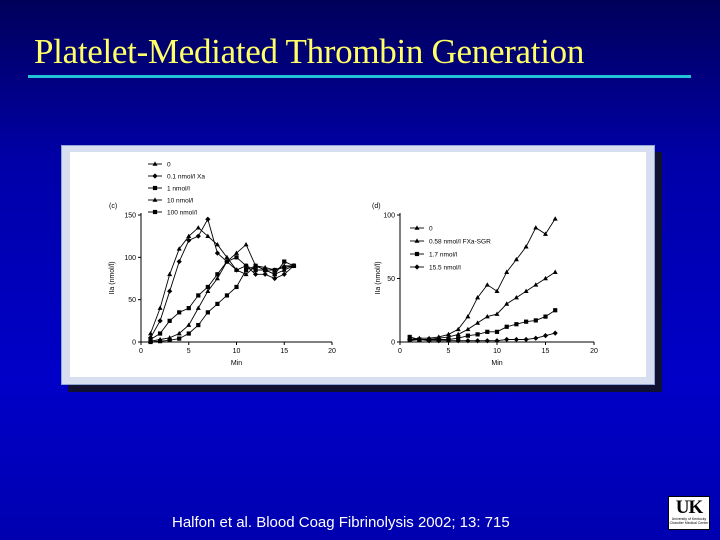 Image resolution: width=720 pixels, height=540 pixels. I want to click on c1-legend-2-marker, so click(155, 188).